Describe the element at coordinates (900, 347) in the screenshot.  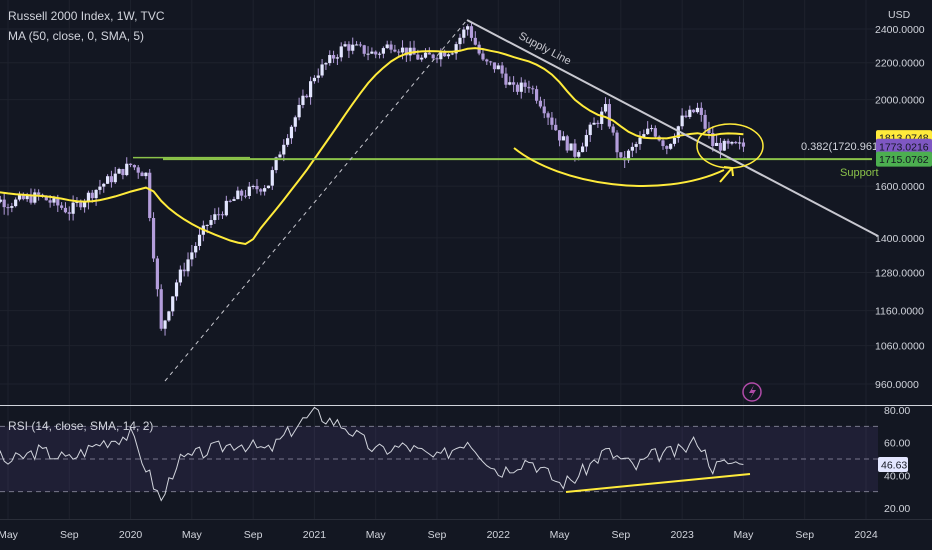
I see `price-y-tick-label: 1060.0000` at that location.